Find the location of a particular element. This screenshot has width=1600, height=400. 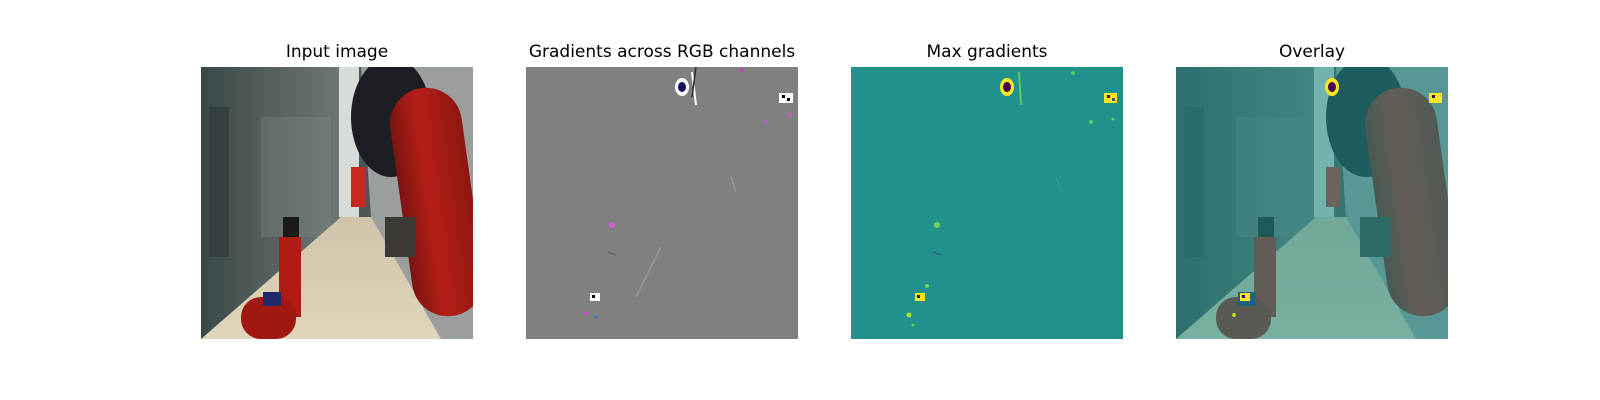

max-gradient-spot-mid is located at coordinates (937, 225).